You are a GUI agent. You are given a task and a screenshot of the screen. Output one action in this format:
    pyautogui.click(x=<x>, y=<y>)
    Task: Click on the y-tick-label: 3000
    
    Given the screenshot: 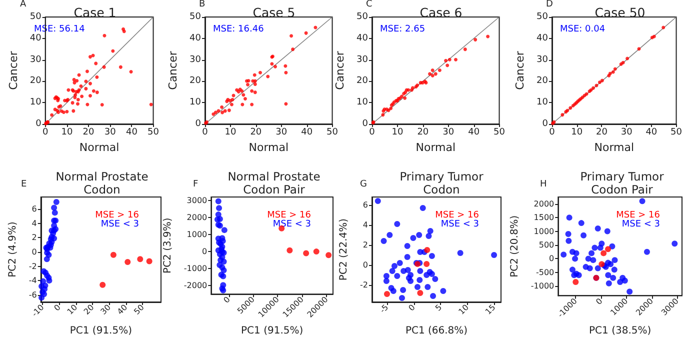 What is the action you would take?
    pyautogui.click(x=197, y=200)
    